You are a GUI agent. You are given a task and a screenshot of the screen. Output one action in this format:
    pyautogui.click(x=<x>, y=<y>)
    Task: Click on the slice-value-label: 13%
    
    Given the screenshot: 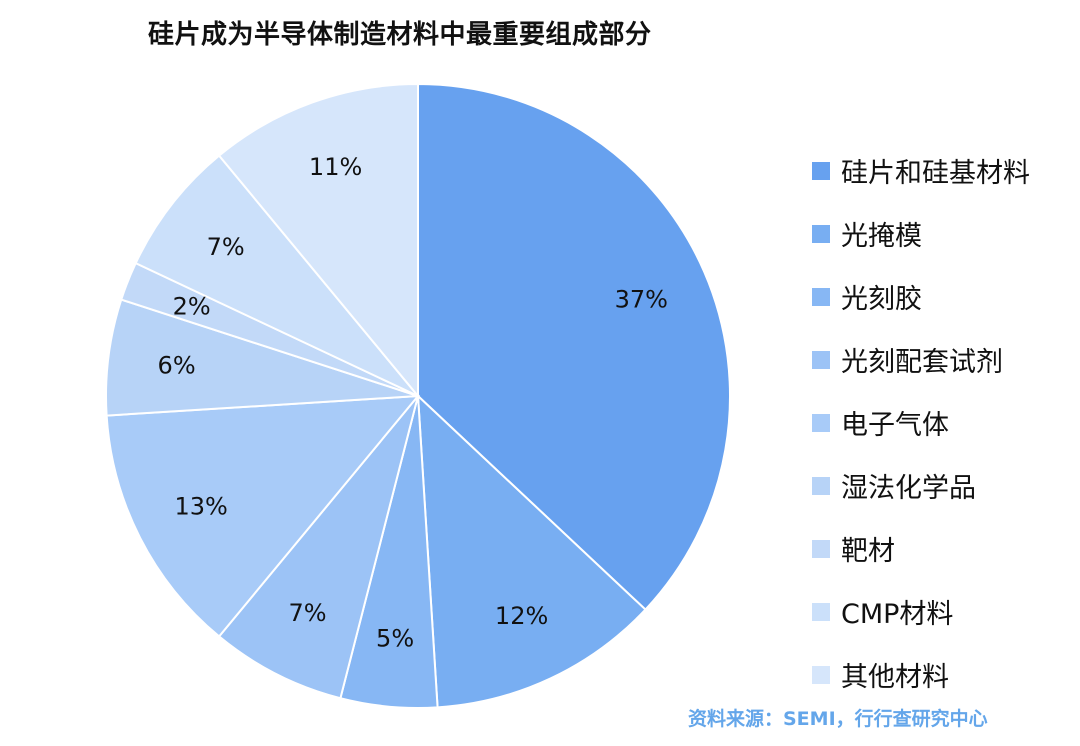 What is the action you would take?
    pyautogui.click(x=201, y=507)
    